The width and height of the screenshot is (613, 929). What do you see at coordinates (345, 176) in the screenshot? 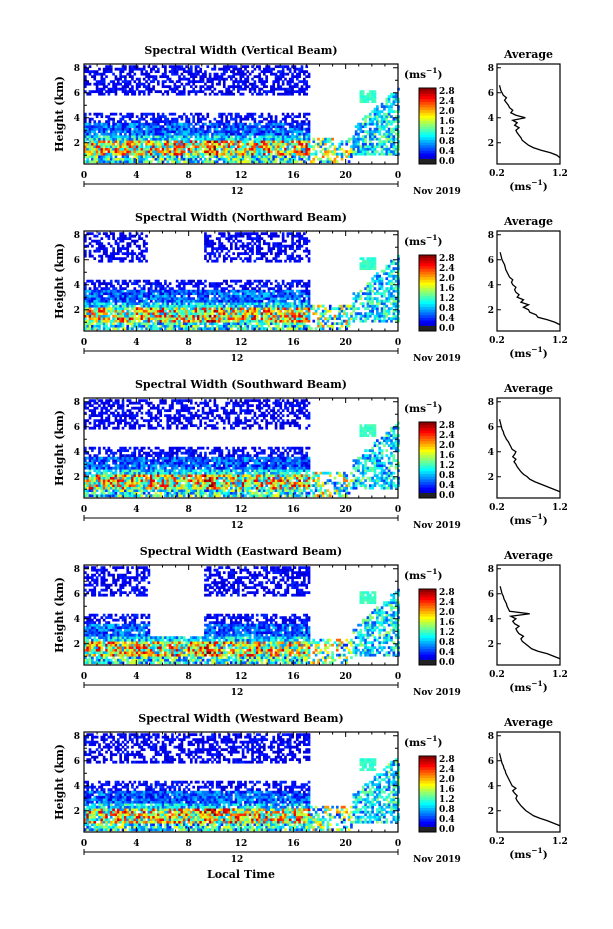
I see `x-tick-label: 20` at bounding box center [345, 176].